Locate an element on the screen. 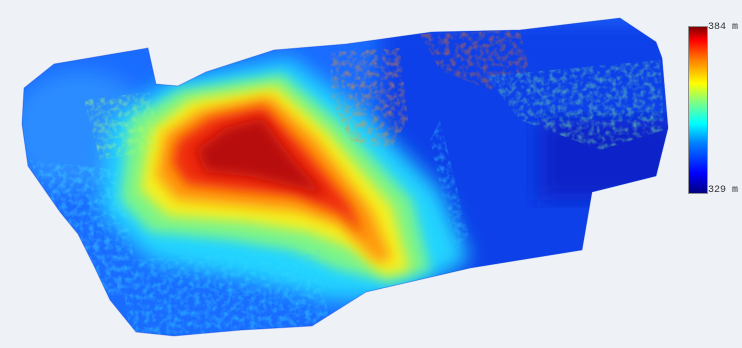 This screenshot has width=742, height=348. legend-min-label: 329 m is located at coordinates (723, 190).